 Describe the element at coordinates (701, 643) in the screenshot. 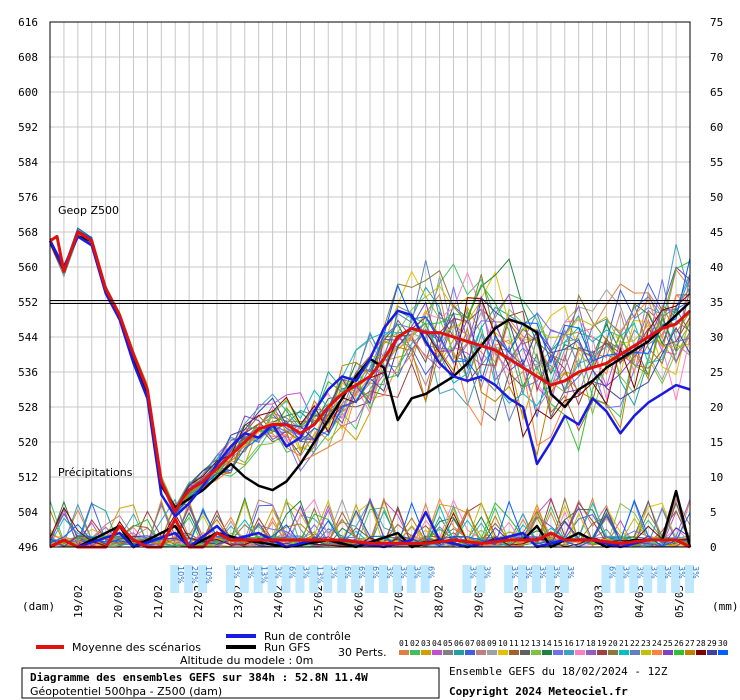

I see `perturbation-id: 28` at that location.